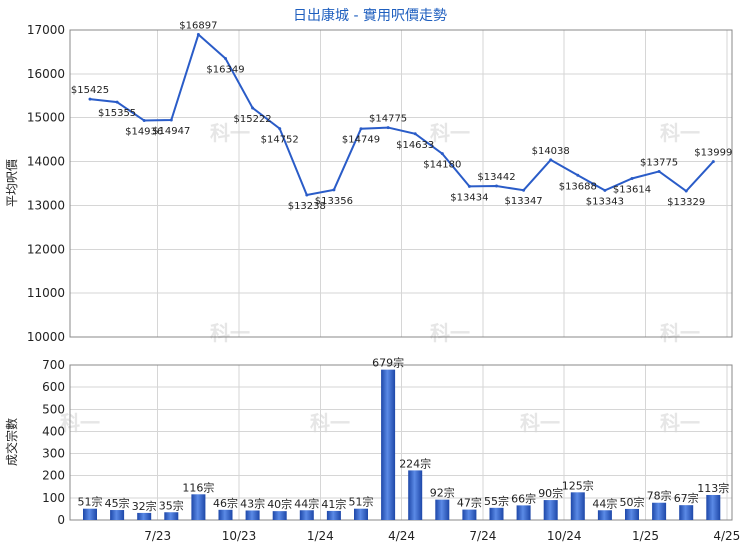 The height and width of the screenshot is (550, 740). What do you see at coordinates (726, 536) in the screenshot?
I see `x-tick-label: 4/25` at bounding box center [726, 536].